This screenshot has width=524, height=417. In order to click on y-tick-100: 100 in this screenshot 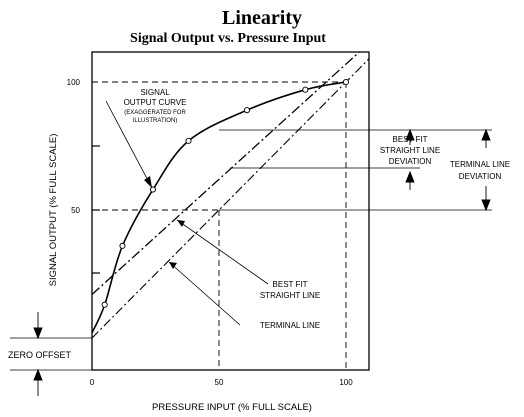, I will do `click(74, 82)`.